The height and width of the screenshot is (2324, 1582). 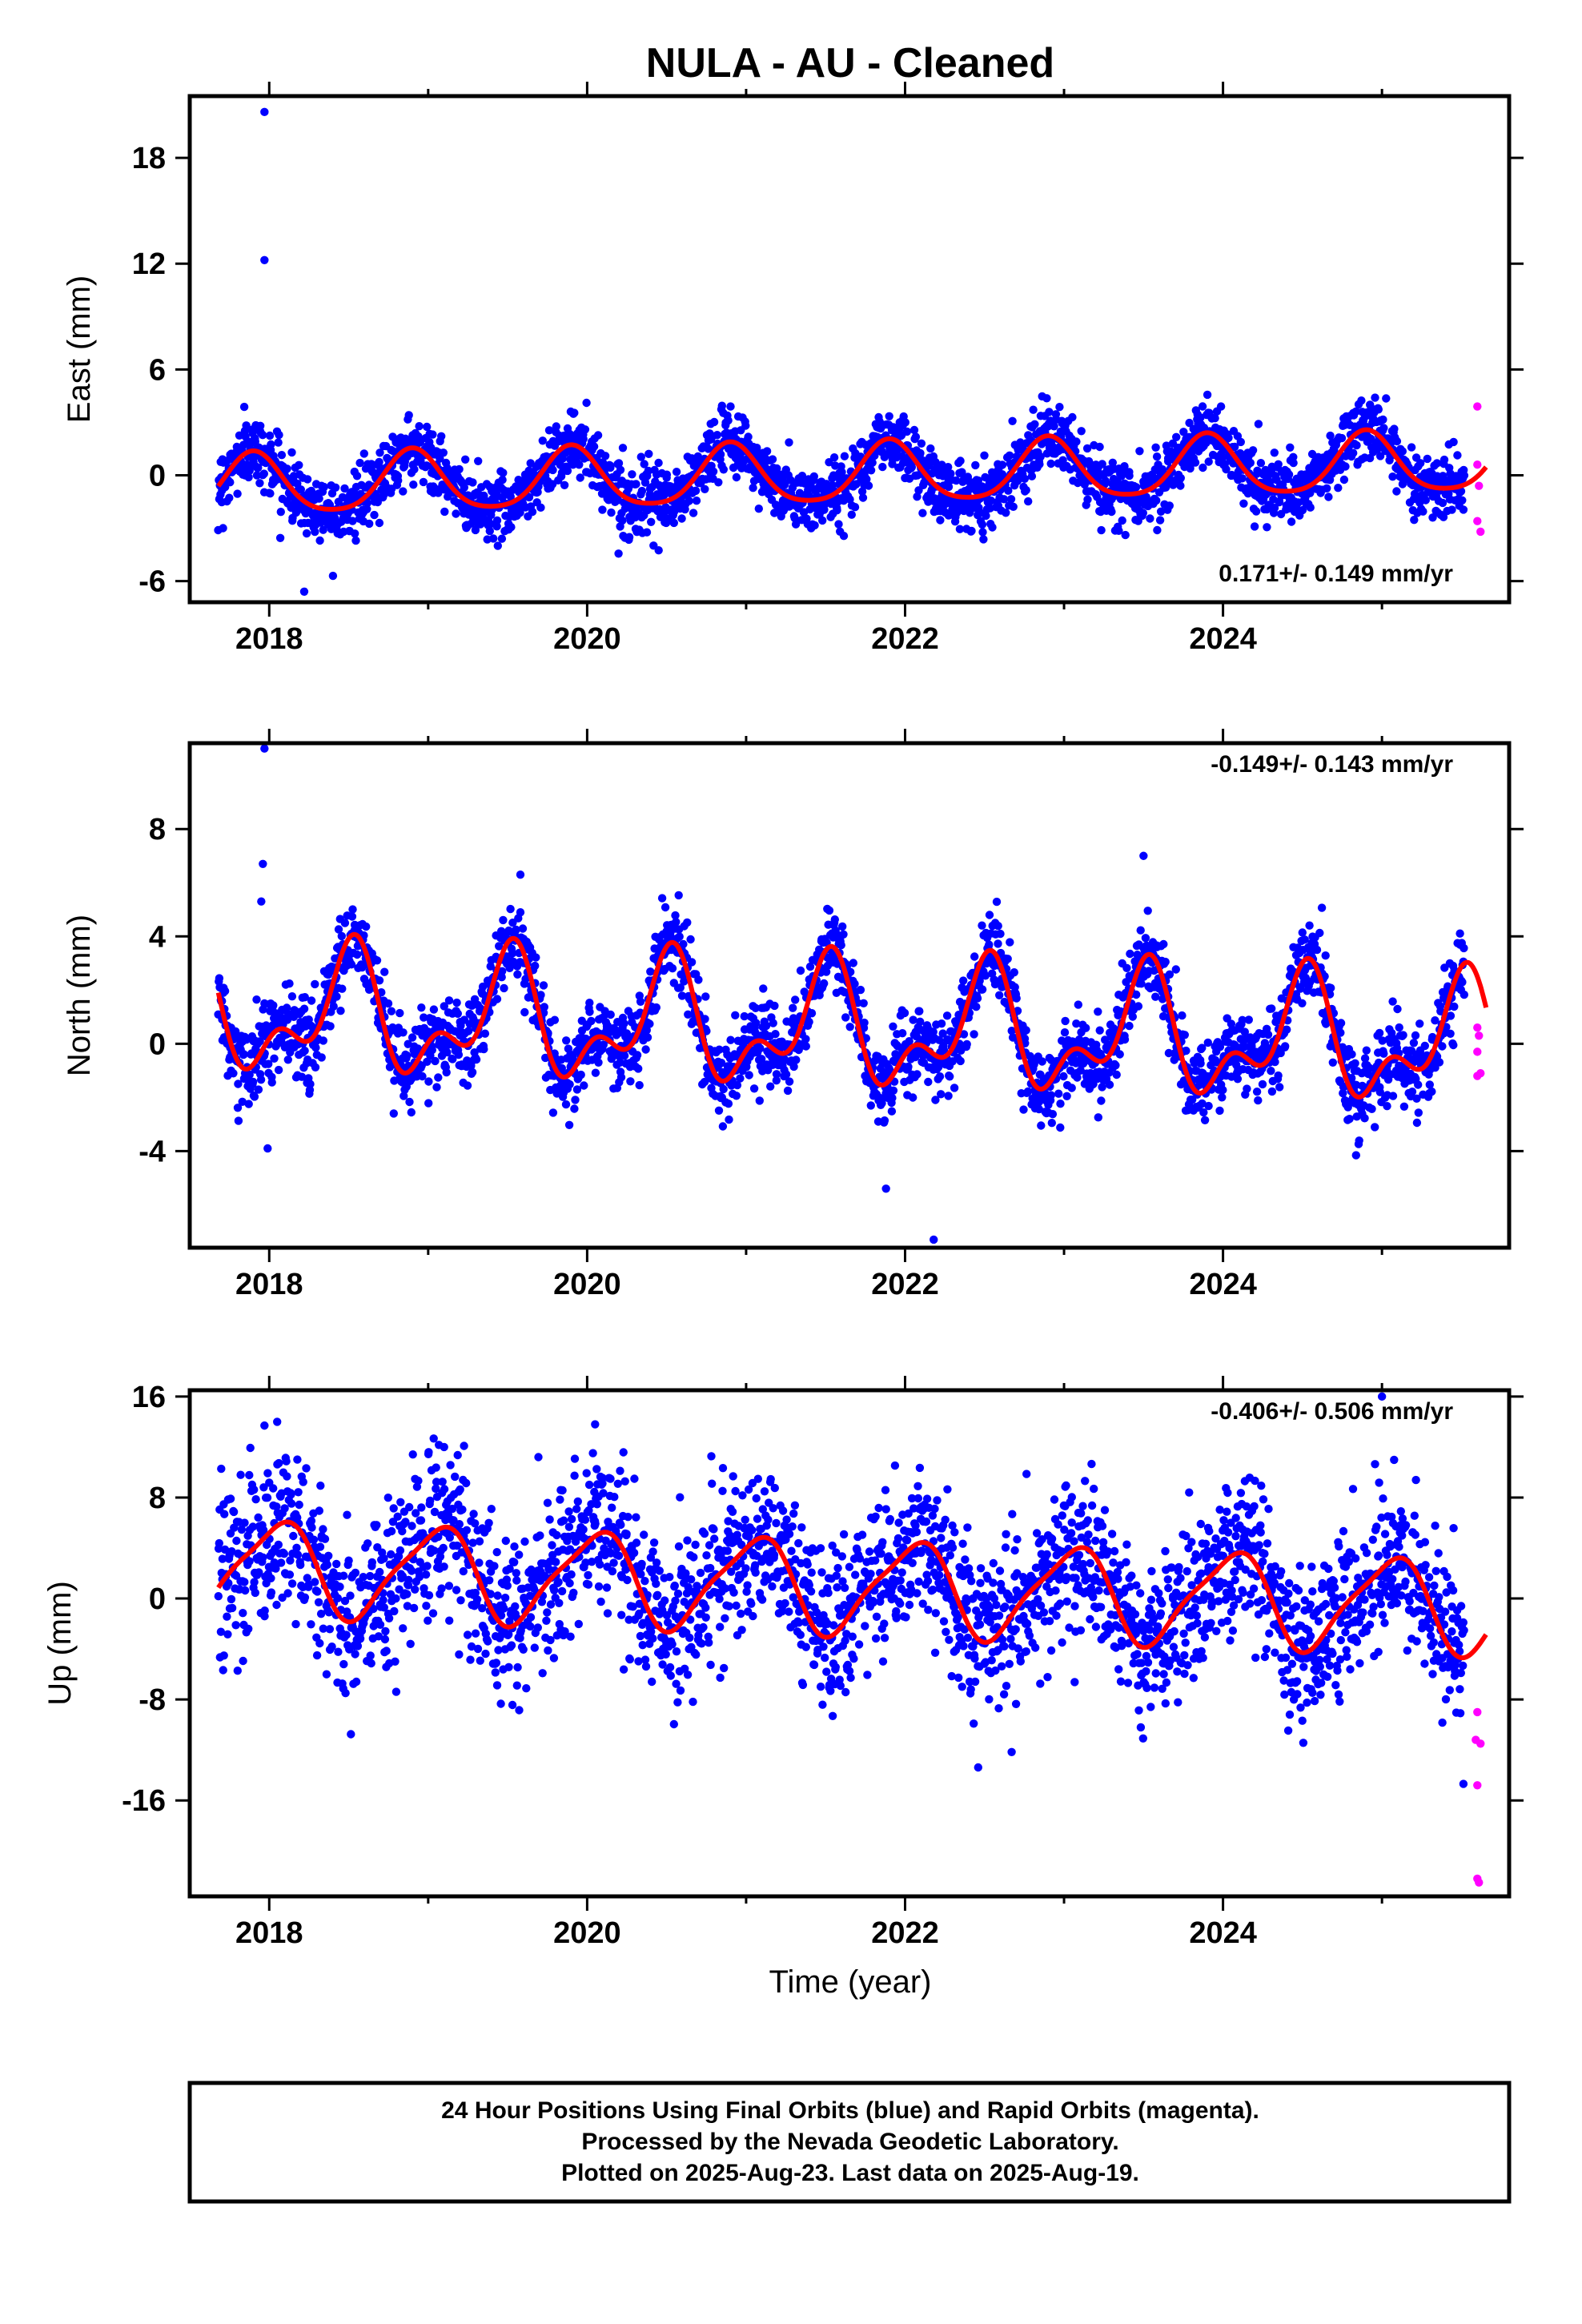 I want to click on x-tick-label: 2022, so click(x=905, y=639).